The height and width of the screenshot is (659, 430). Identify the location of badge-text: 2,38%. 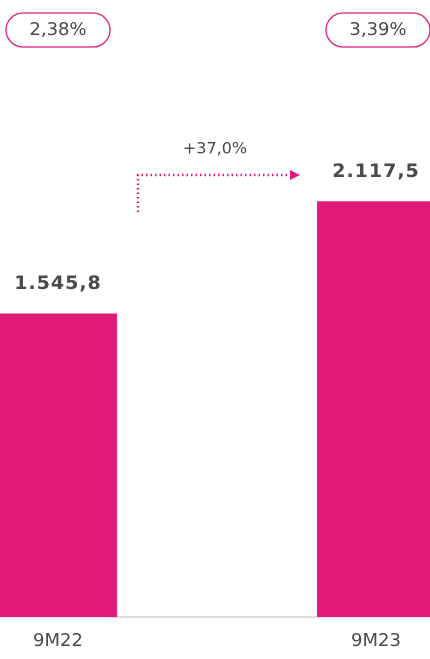
(57, 29).